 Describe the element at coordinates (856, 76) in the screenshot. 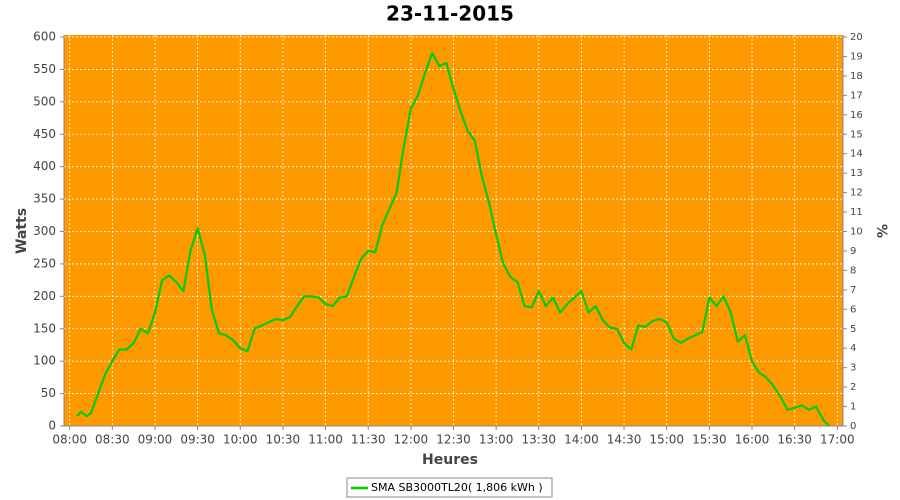

I see `y2-tick-label: 18` at that location.